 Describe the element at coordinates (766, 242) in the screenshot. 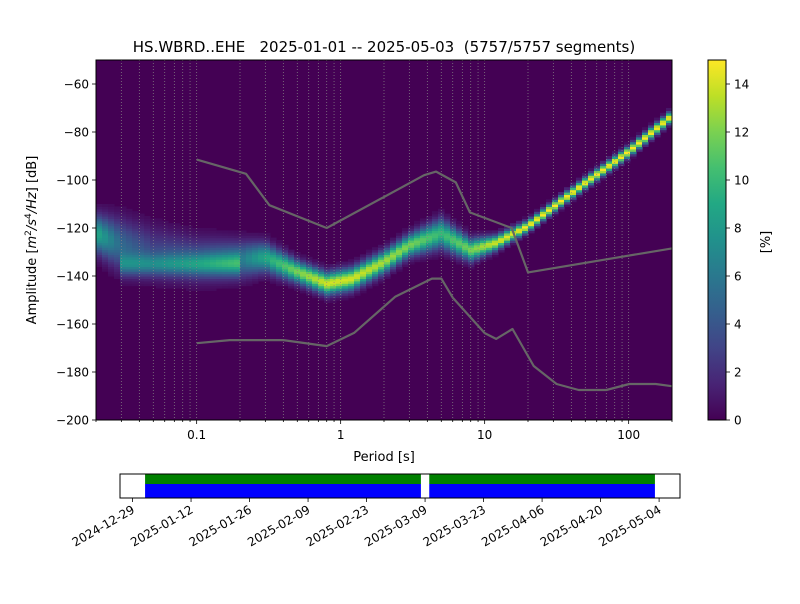

I see `colorbar-label: [%]` at that location.